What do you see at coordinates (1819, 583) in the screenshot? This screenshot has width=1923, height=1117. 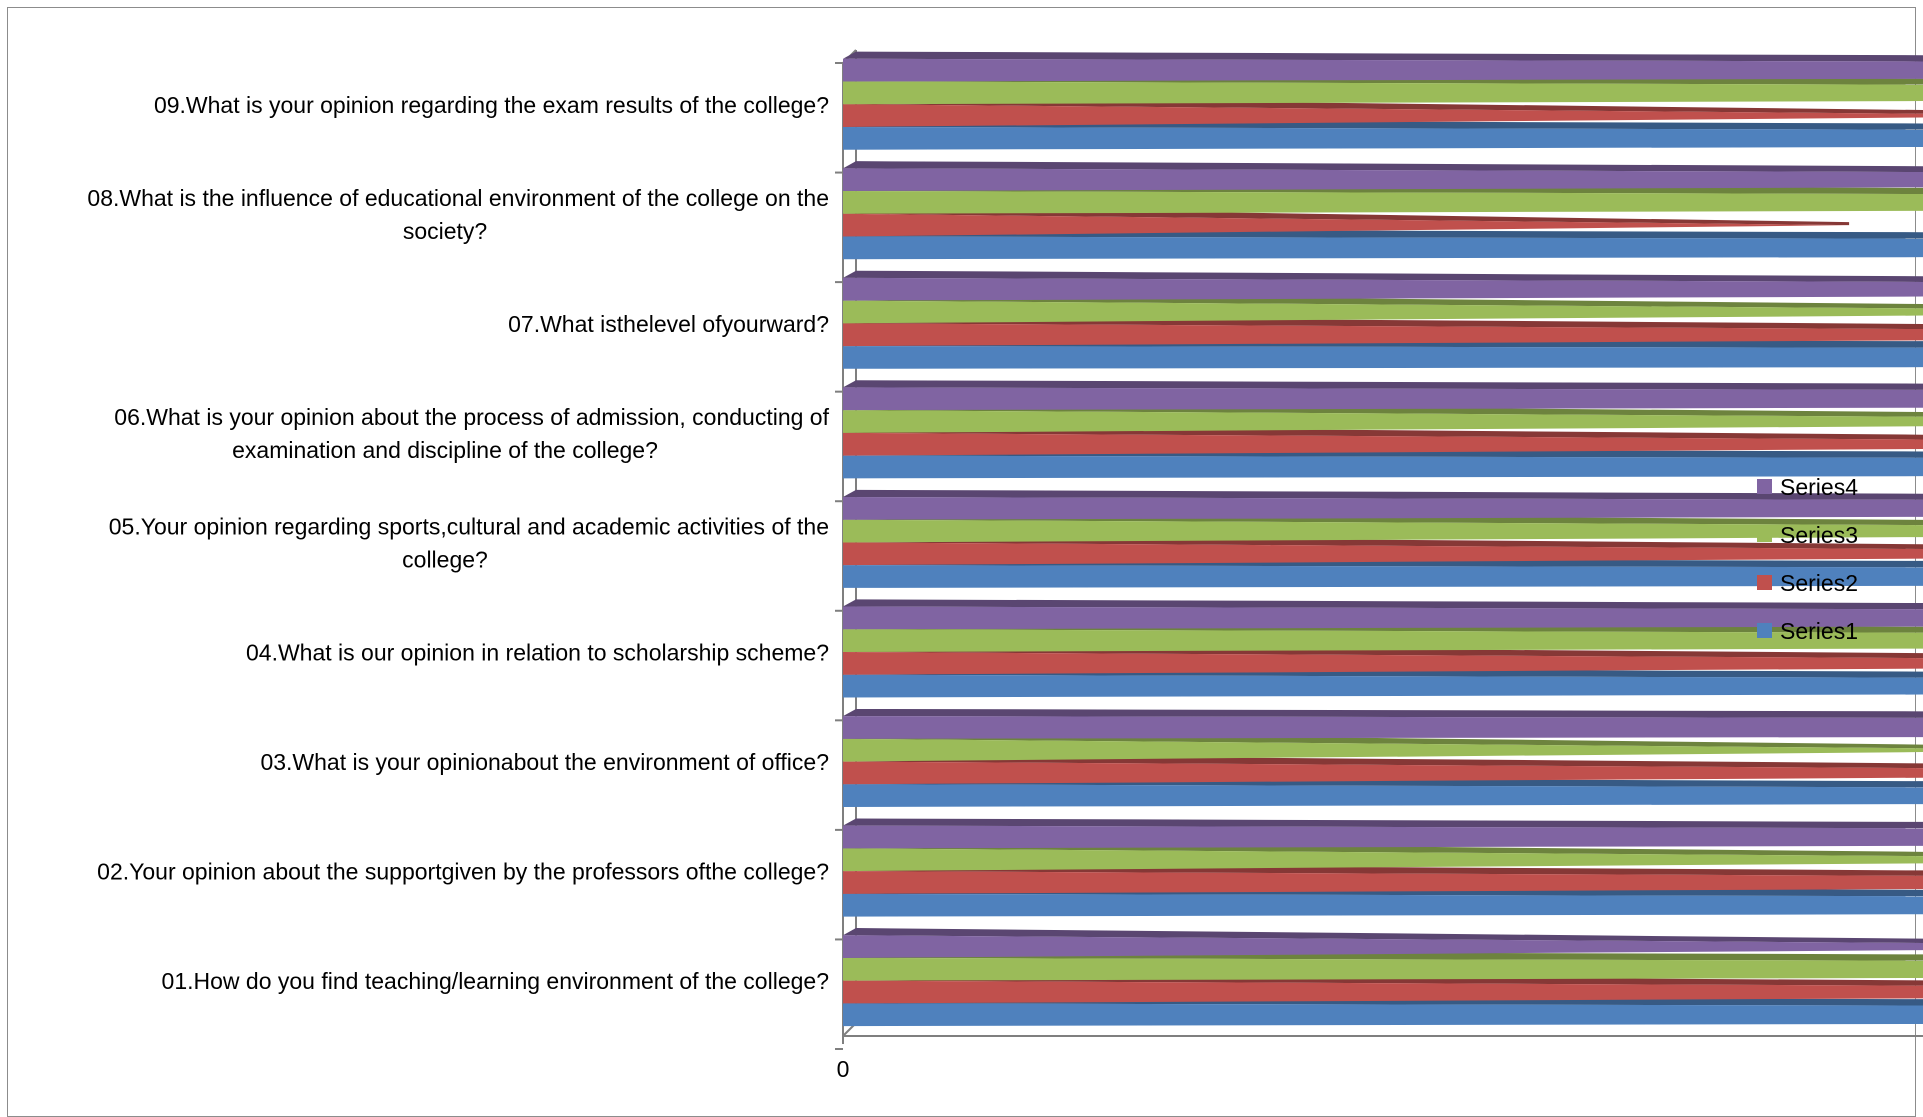 I see `legend-label: Series2` at bounding box center [1819, 583].